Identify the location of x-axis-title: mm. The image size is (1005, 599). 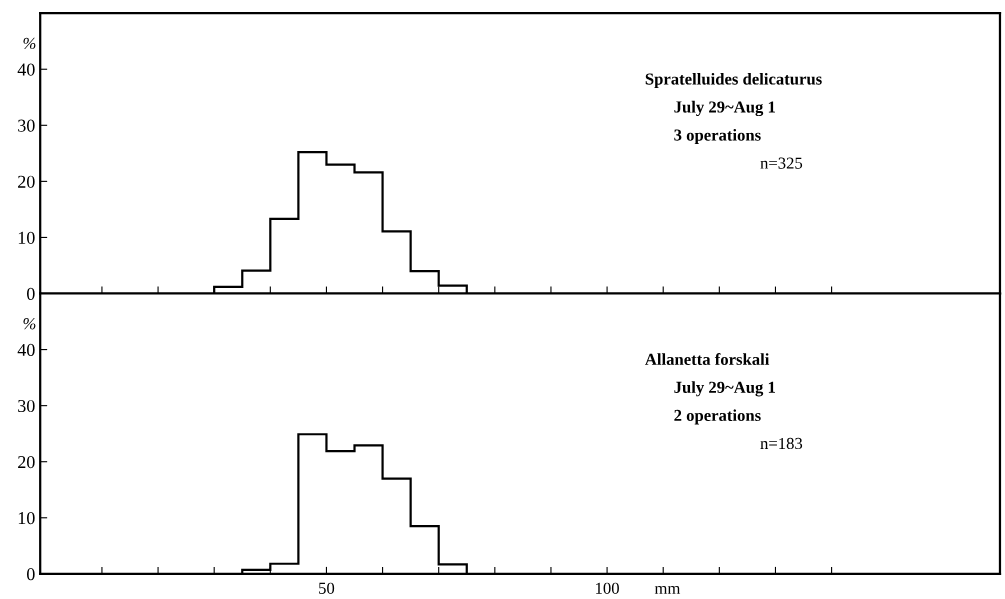
(667, 589).